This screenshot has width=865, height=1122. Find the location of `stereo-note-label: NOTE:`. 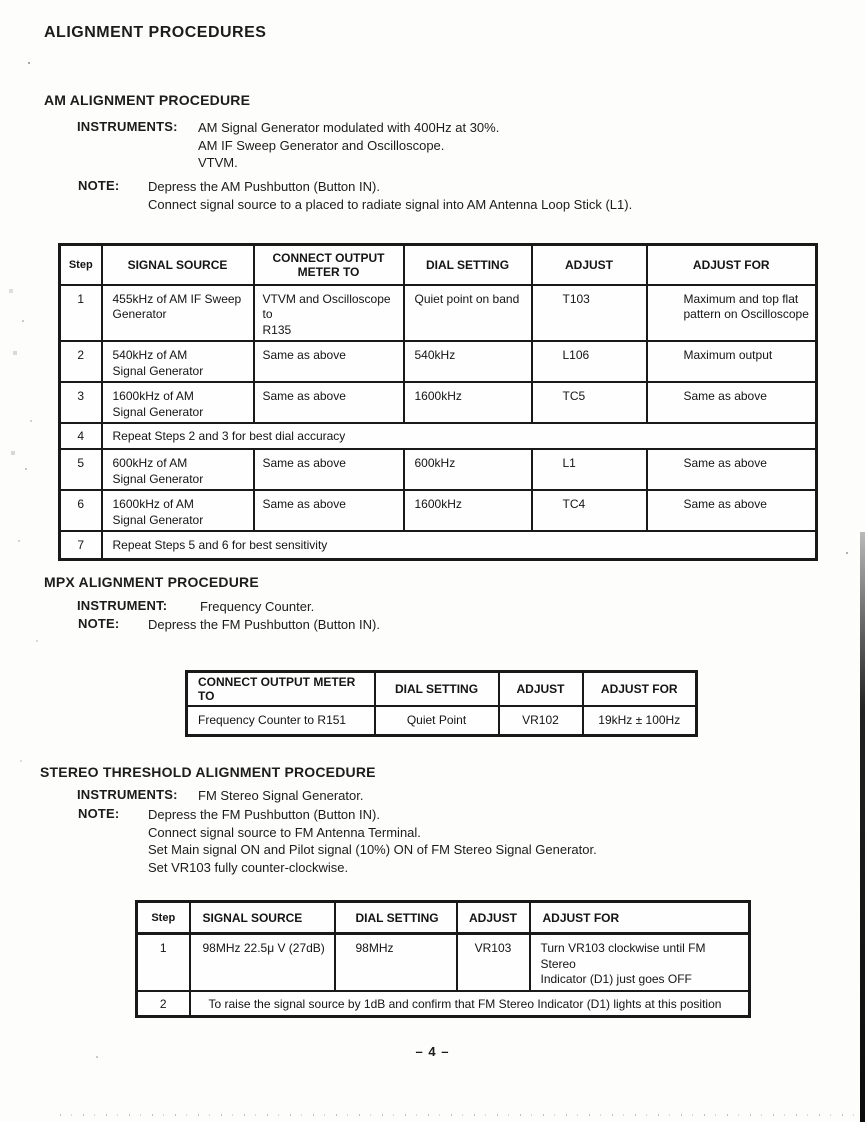

stereo-note-label: NOTE: is located at coordinates (99, 813).